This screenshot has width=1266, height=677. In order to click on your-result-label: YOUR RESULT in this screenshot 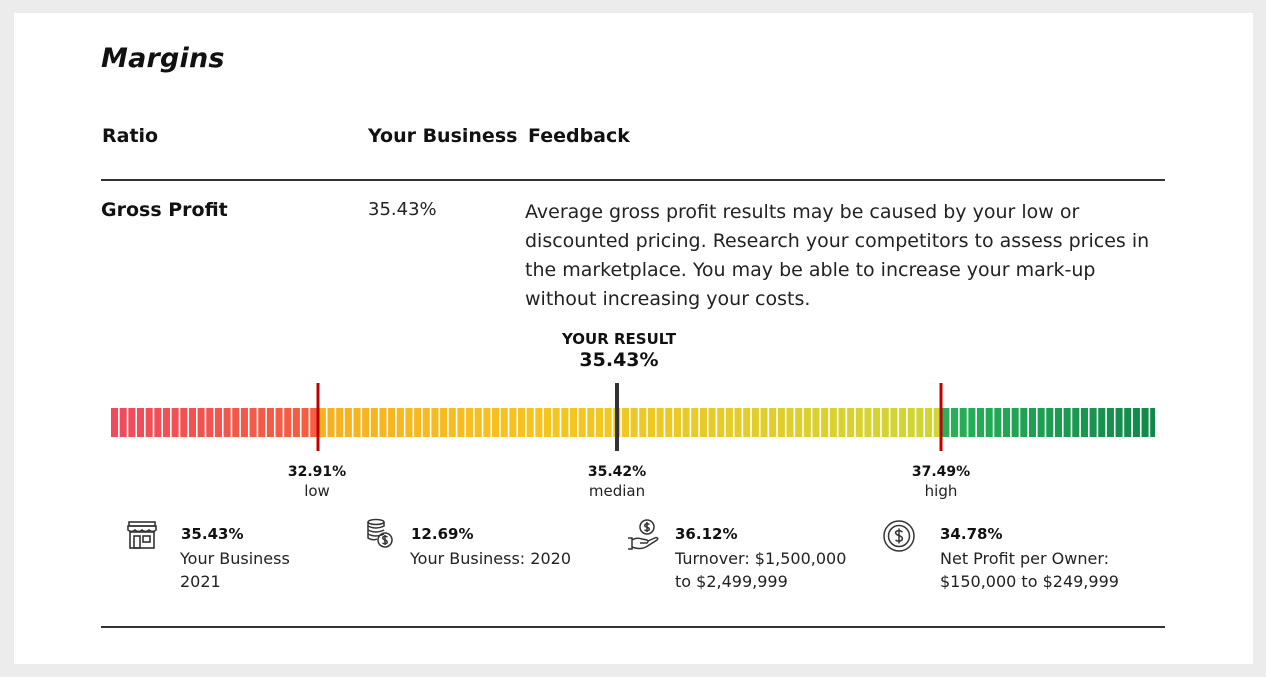, I will do `click(619, 339)`.